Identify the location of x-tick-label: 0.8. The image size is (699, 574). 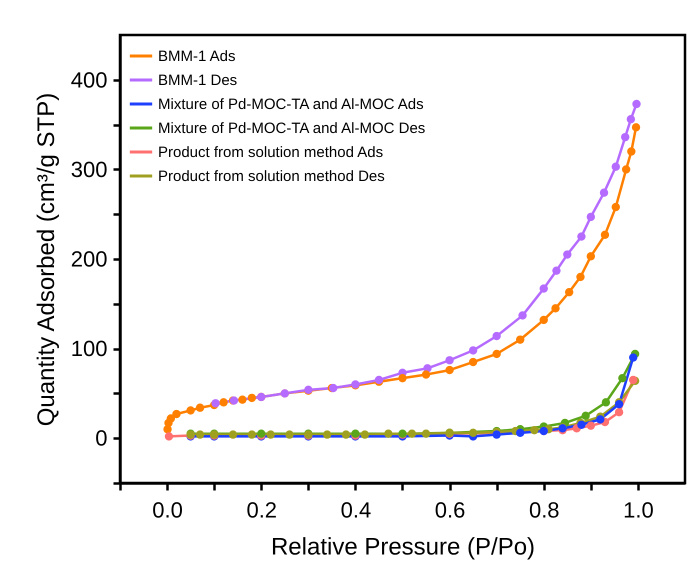
(544, 510).